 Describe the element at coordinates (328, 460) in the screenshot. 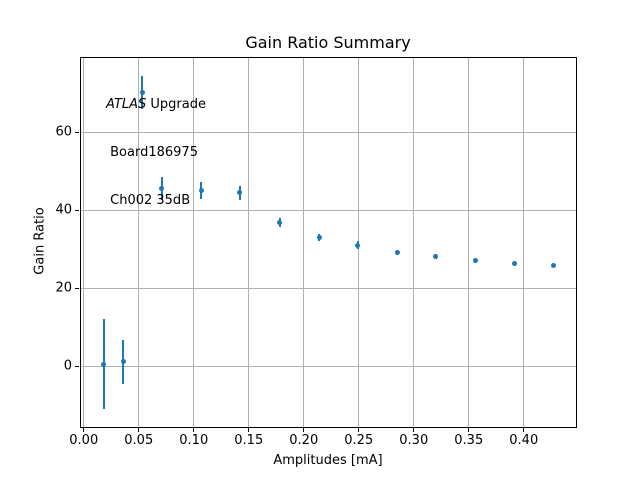

I see `x-axis-label: Amplitudes [mA]` at that location.